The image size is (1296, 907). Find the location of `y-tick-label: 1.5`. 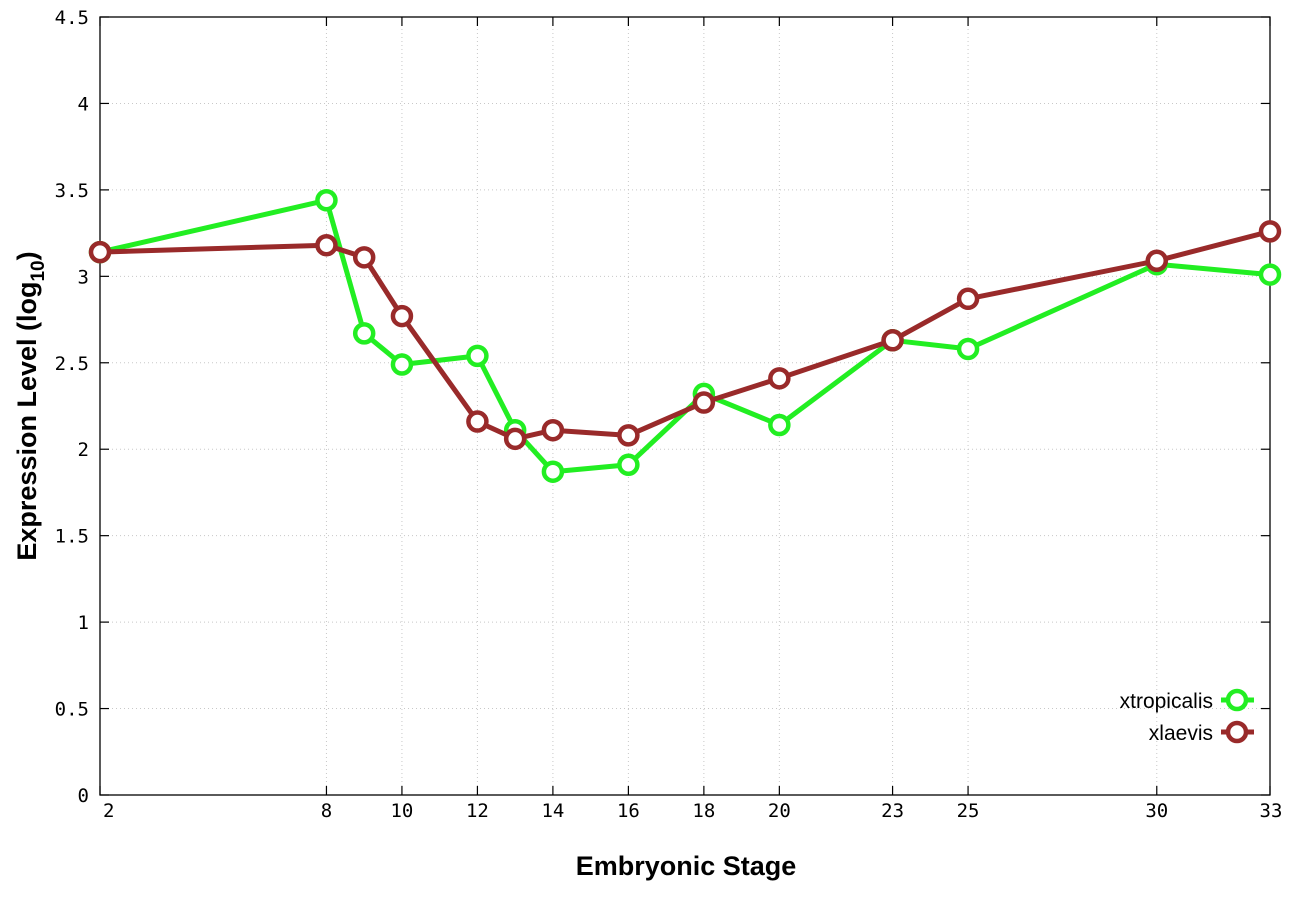

y-tick-label: 1.5 is located at coordinates (72, 537).